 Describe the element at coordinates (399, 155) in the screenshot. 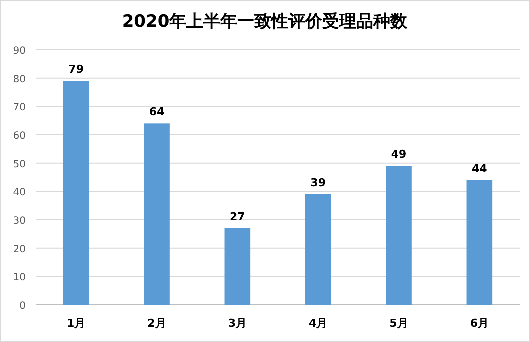

I see `data-label: 49` at that location.